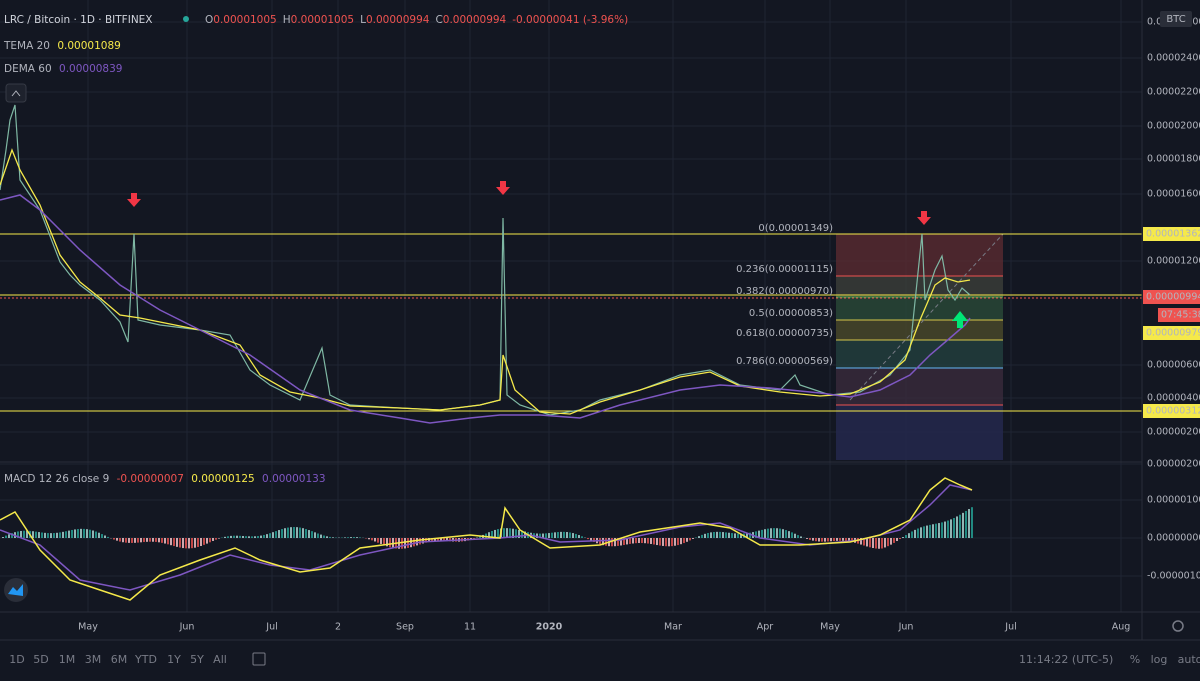  What do you see at coordinates (67, 659) in the screenshot?
I see `range-button: 1M` at bounding box center [67, 659].